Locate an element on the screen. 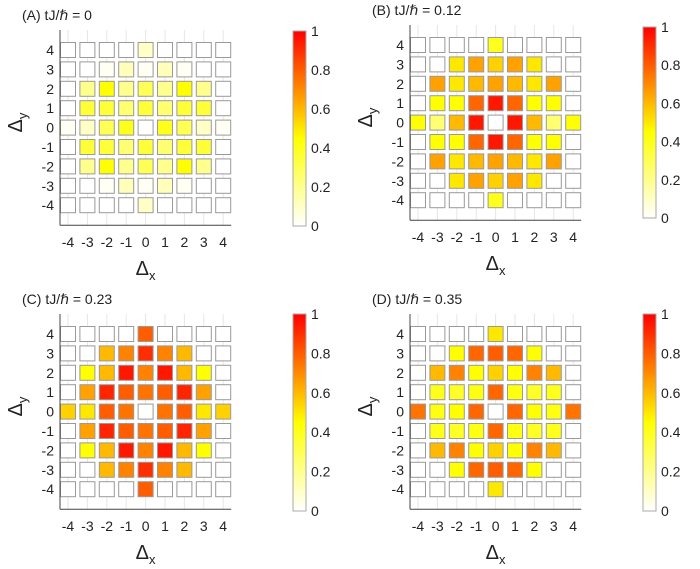 This screenshot has width=700, height=569. y-tick-label: 0 is located at coordinates (400, 412).